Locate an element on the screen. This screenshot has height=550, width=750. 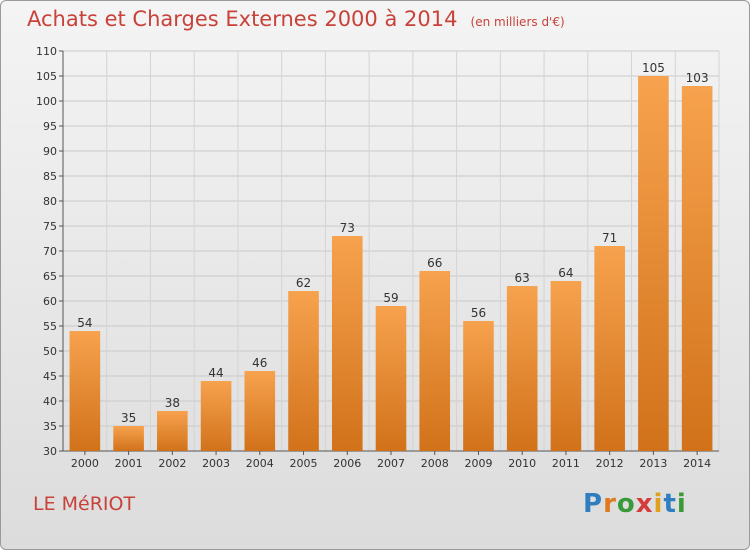
y-tick-label: 35 is located at coordinates (50, 426).